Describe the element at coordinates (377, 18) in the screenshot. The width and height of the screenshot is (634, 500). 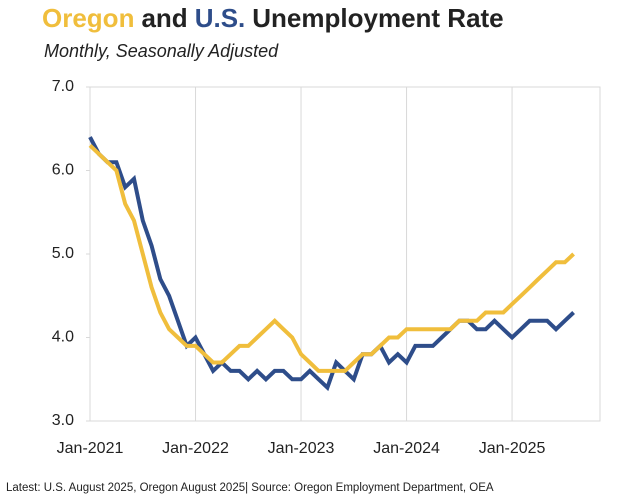
I see `title-word: Unemployment Rate` at that location.